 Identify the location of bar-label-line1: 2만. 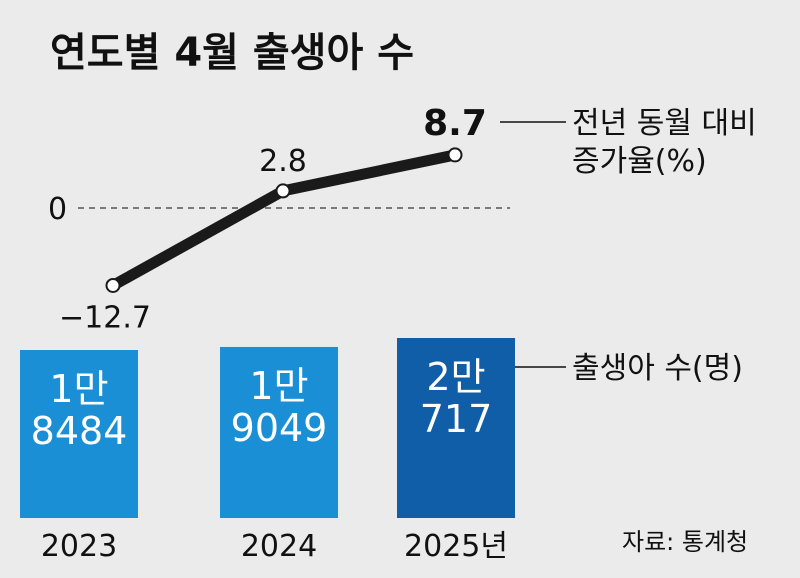
(455, 377).